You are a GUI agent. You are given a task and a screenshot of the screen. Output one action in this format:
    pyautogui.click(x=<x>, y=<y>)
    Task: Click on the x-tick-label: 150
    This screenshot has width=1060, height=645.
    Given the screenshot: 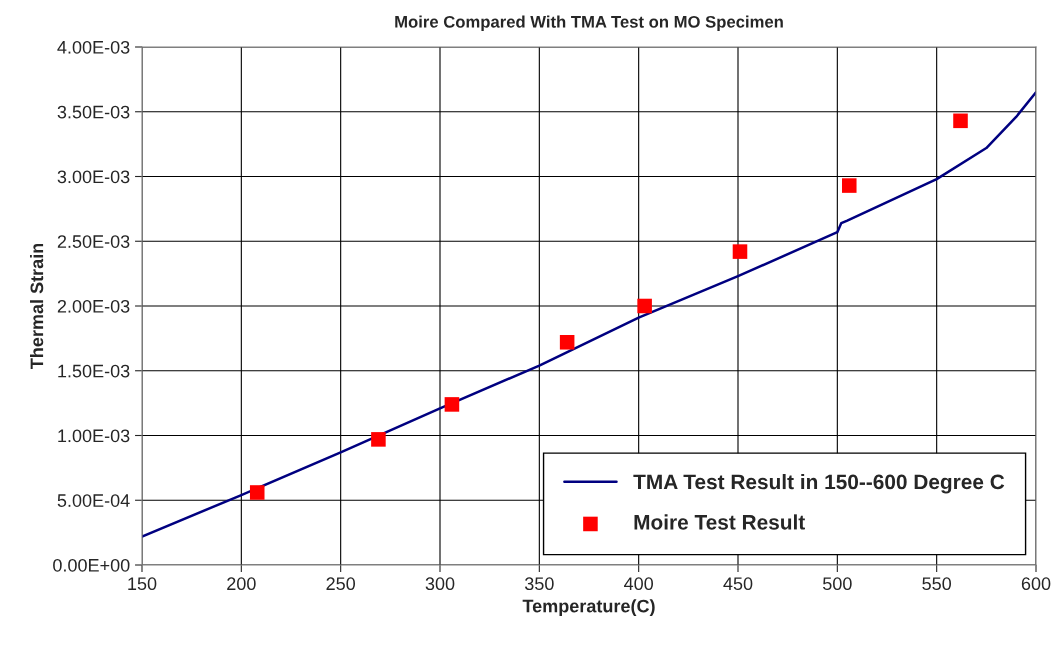 What is the action you would take?
    pyautogui.click(x=142, y=584)
    